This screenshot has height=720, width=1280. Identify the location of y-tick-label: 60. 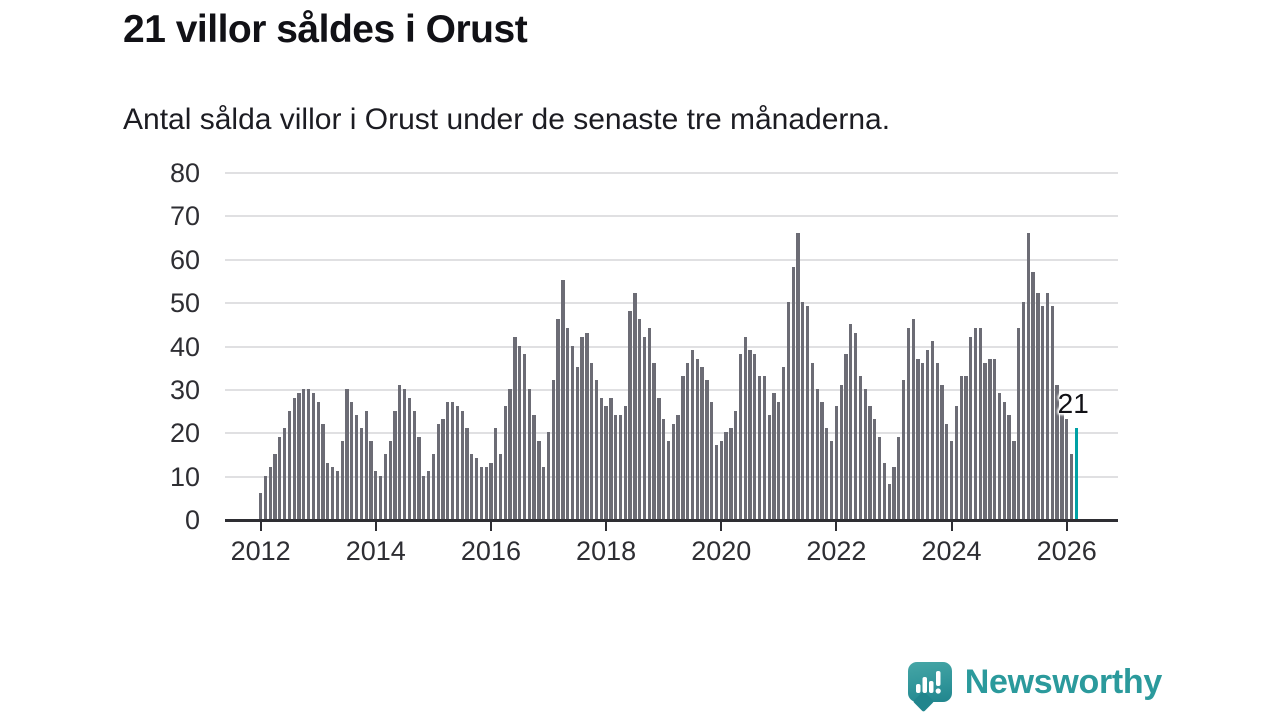
(184, 259).